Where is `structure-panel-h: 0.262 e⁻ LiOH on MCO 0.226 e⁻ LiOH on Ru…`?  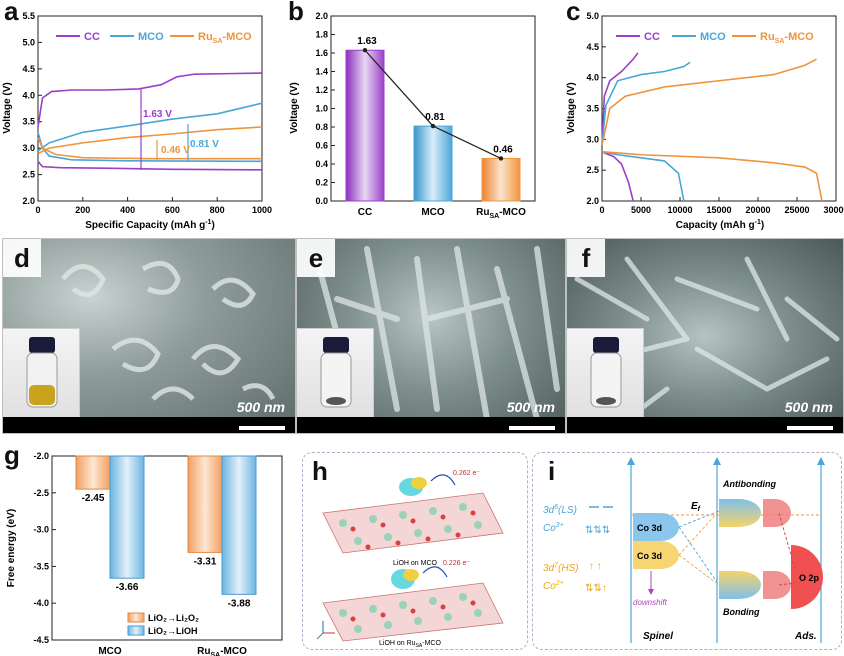 structure-panel-h: 0.262 e⁻ LiOH on MCO 0.226 e⁻ LiOH on Ru… is located at coordinates (415, 551).